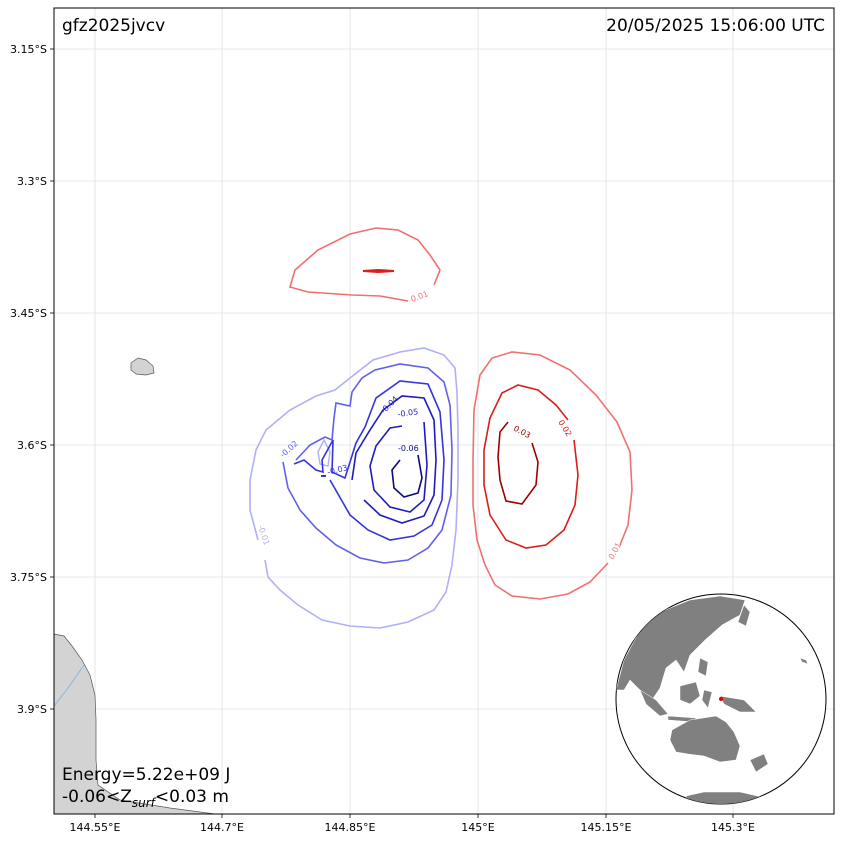  I want to click on x-tick-label: 145.3°E, so click(733, 827).